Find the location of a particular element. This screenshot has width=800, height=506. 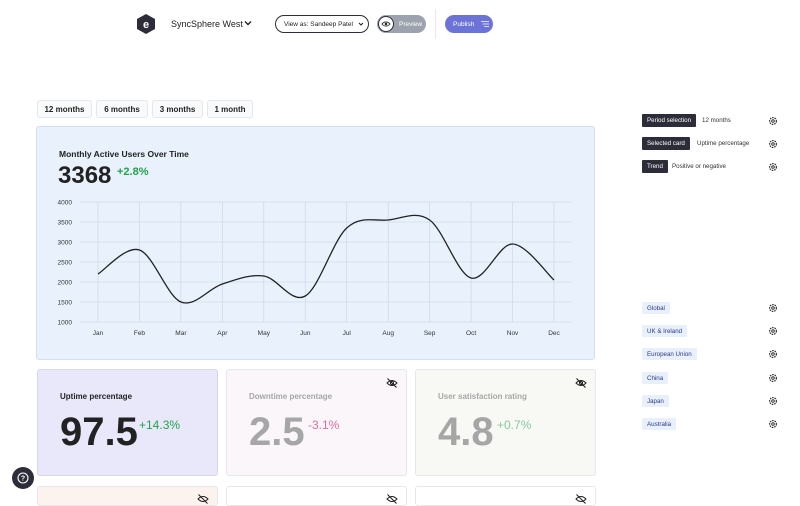

tab-12-months: 12 months is located at coordinates (64, 109).